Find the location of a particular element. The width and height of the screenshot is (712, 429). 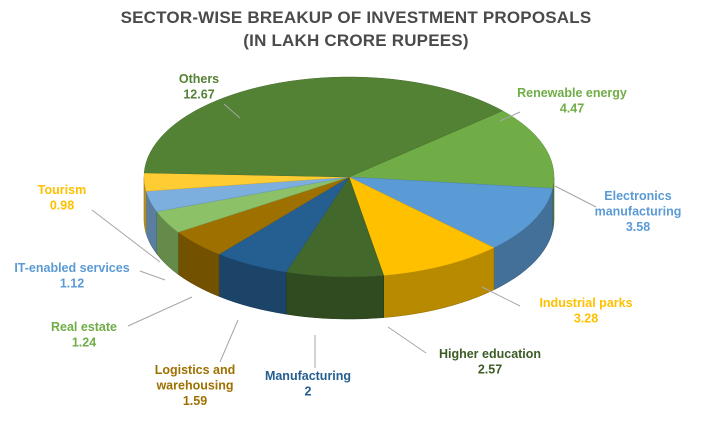

leader-line-industrial-parks is located at coordinates (501, 296).